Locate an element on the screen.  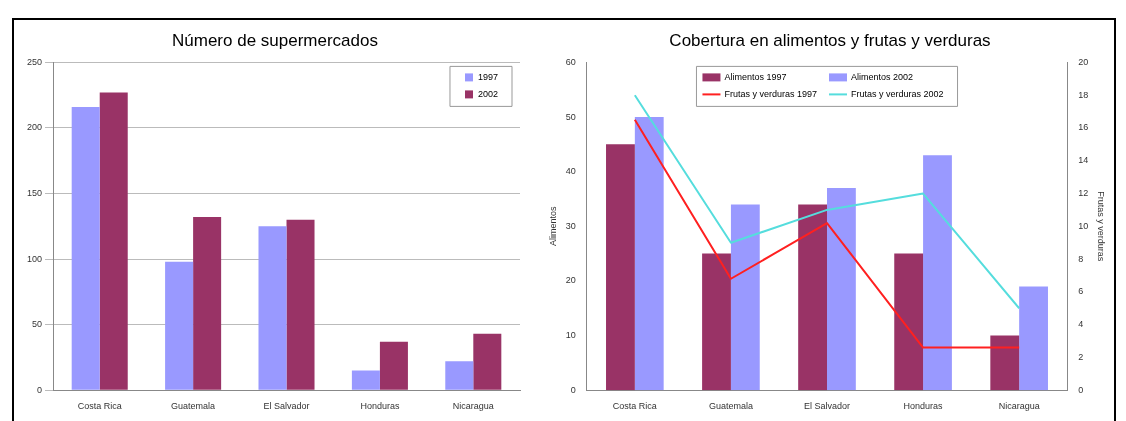
y-tick-label: 10 is located at coordinates (570, 335).